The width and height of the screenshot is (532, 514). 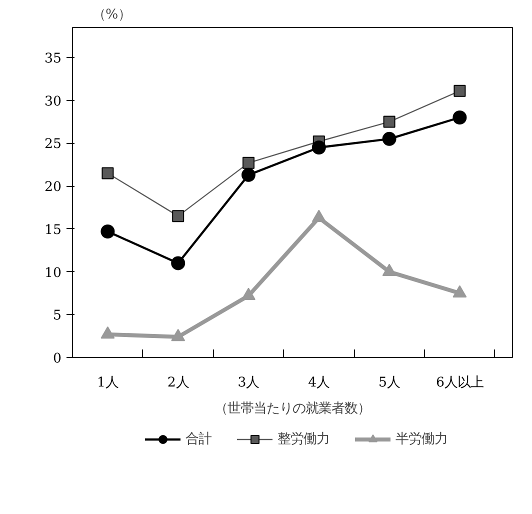 What do you see at coordinates (178, 383) in the screenshot?
I see `x-tick-label: 2人` at bounding box center [178, 383].